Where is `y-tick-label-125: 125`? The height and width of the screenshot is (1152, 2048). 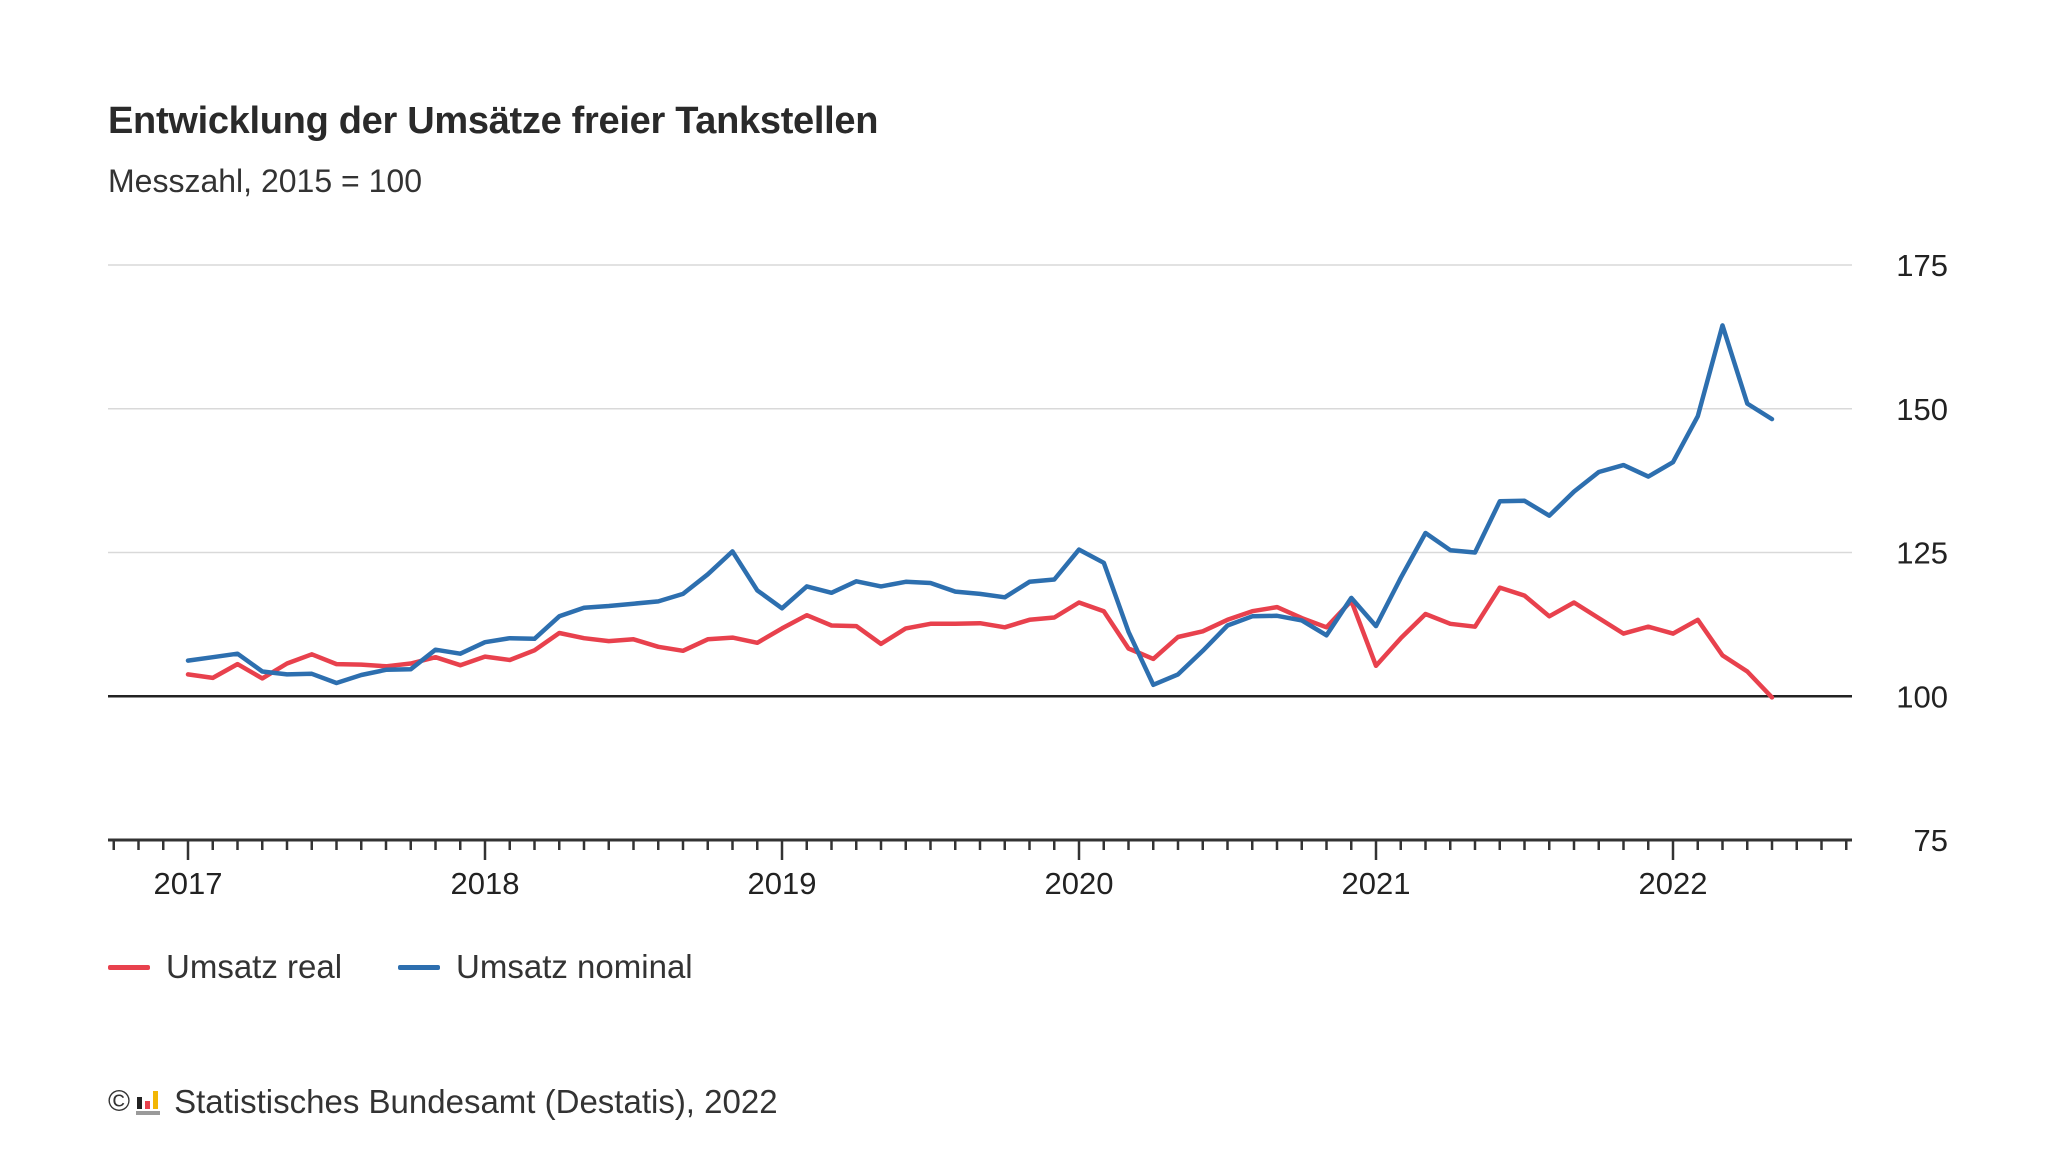 y-tick-label-125: 125 is located at coordinates (1922, 553).